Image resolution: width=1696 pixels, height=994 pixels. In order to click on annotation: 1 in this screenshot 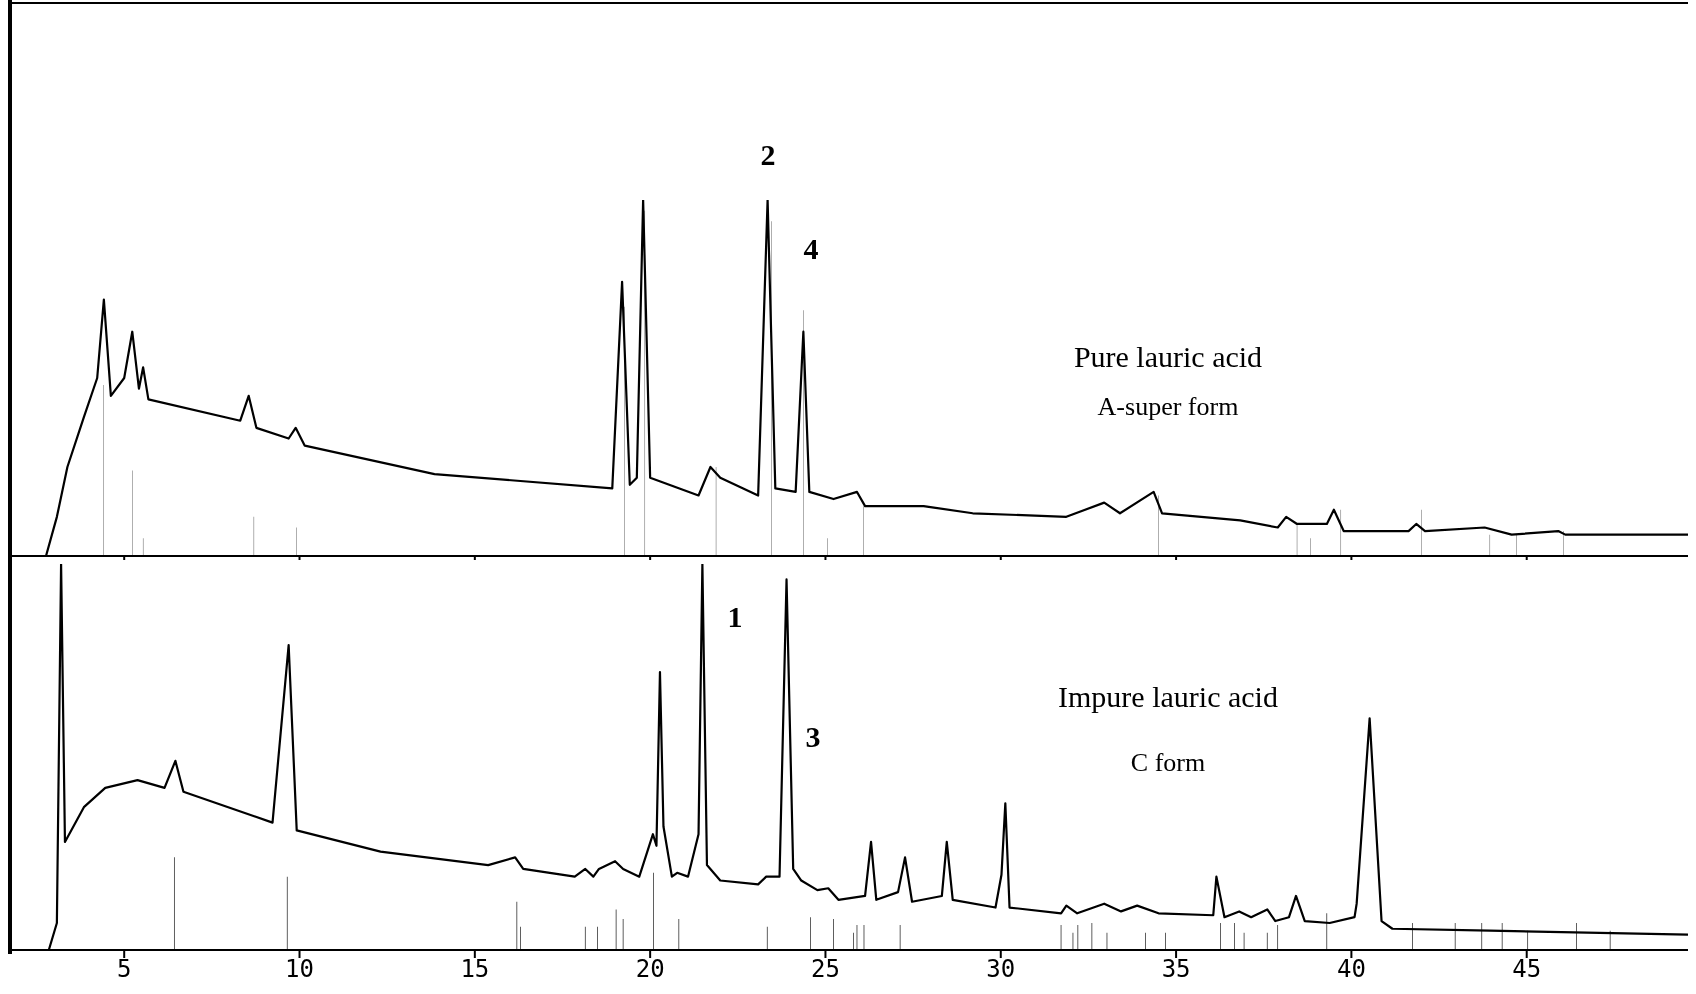, I will do `click(735, 617)`.